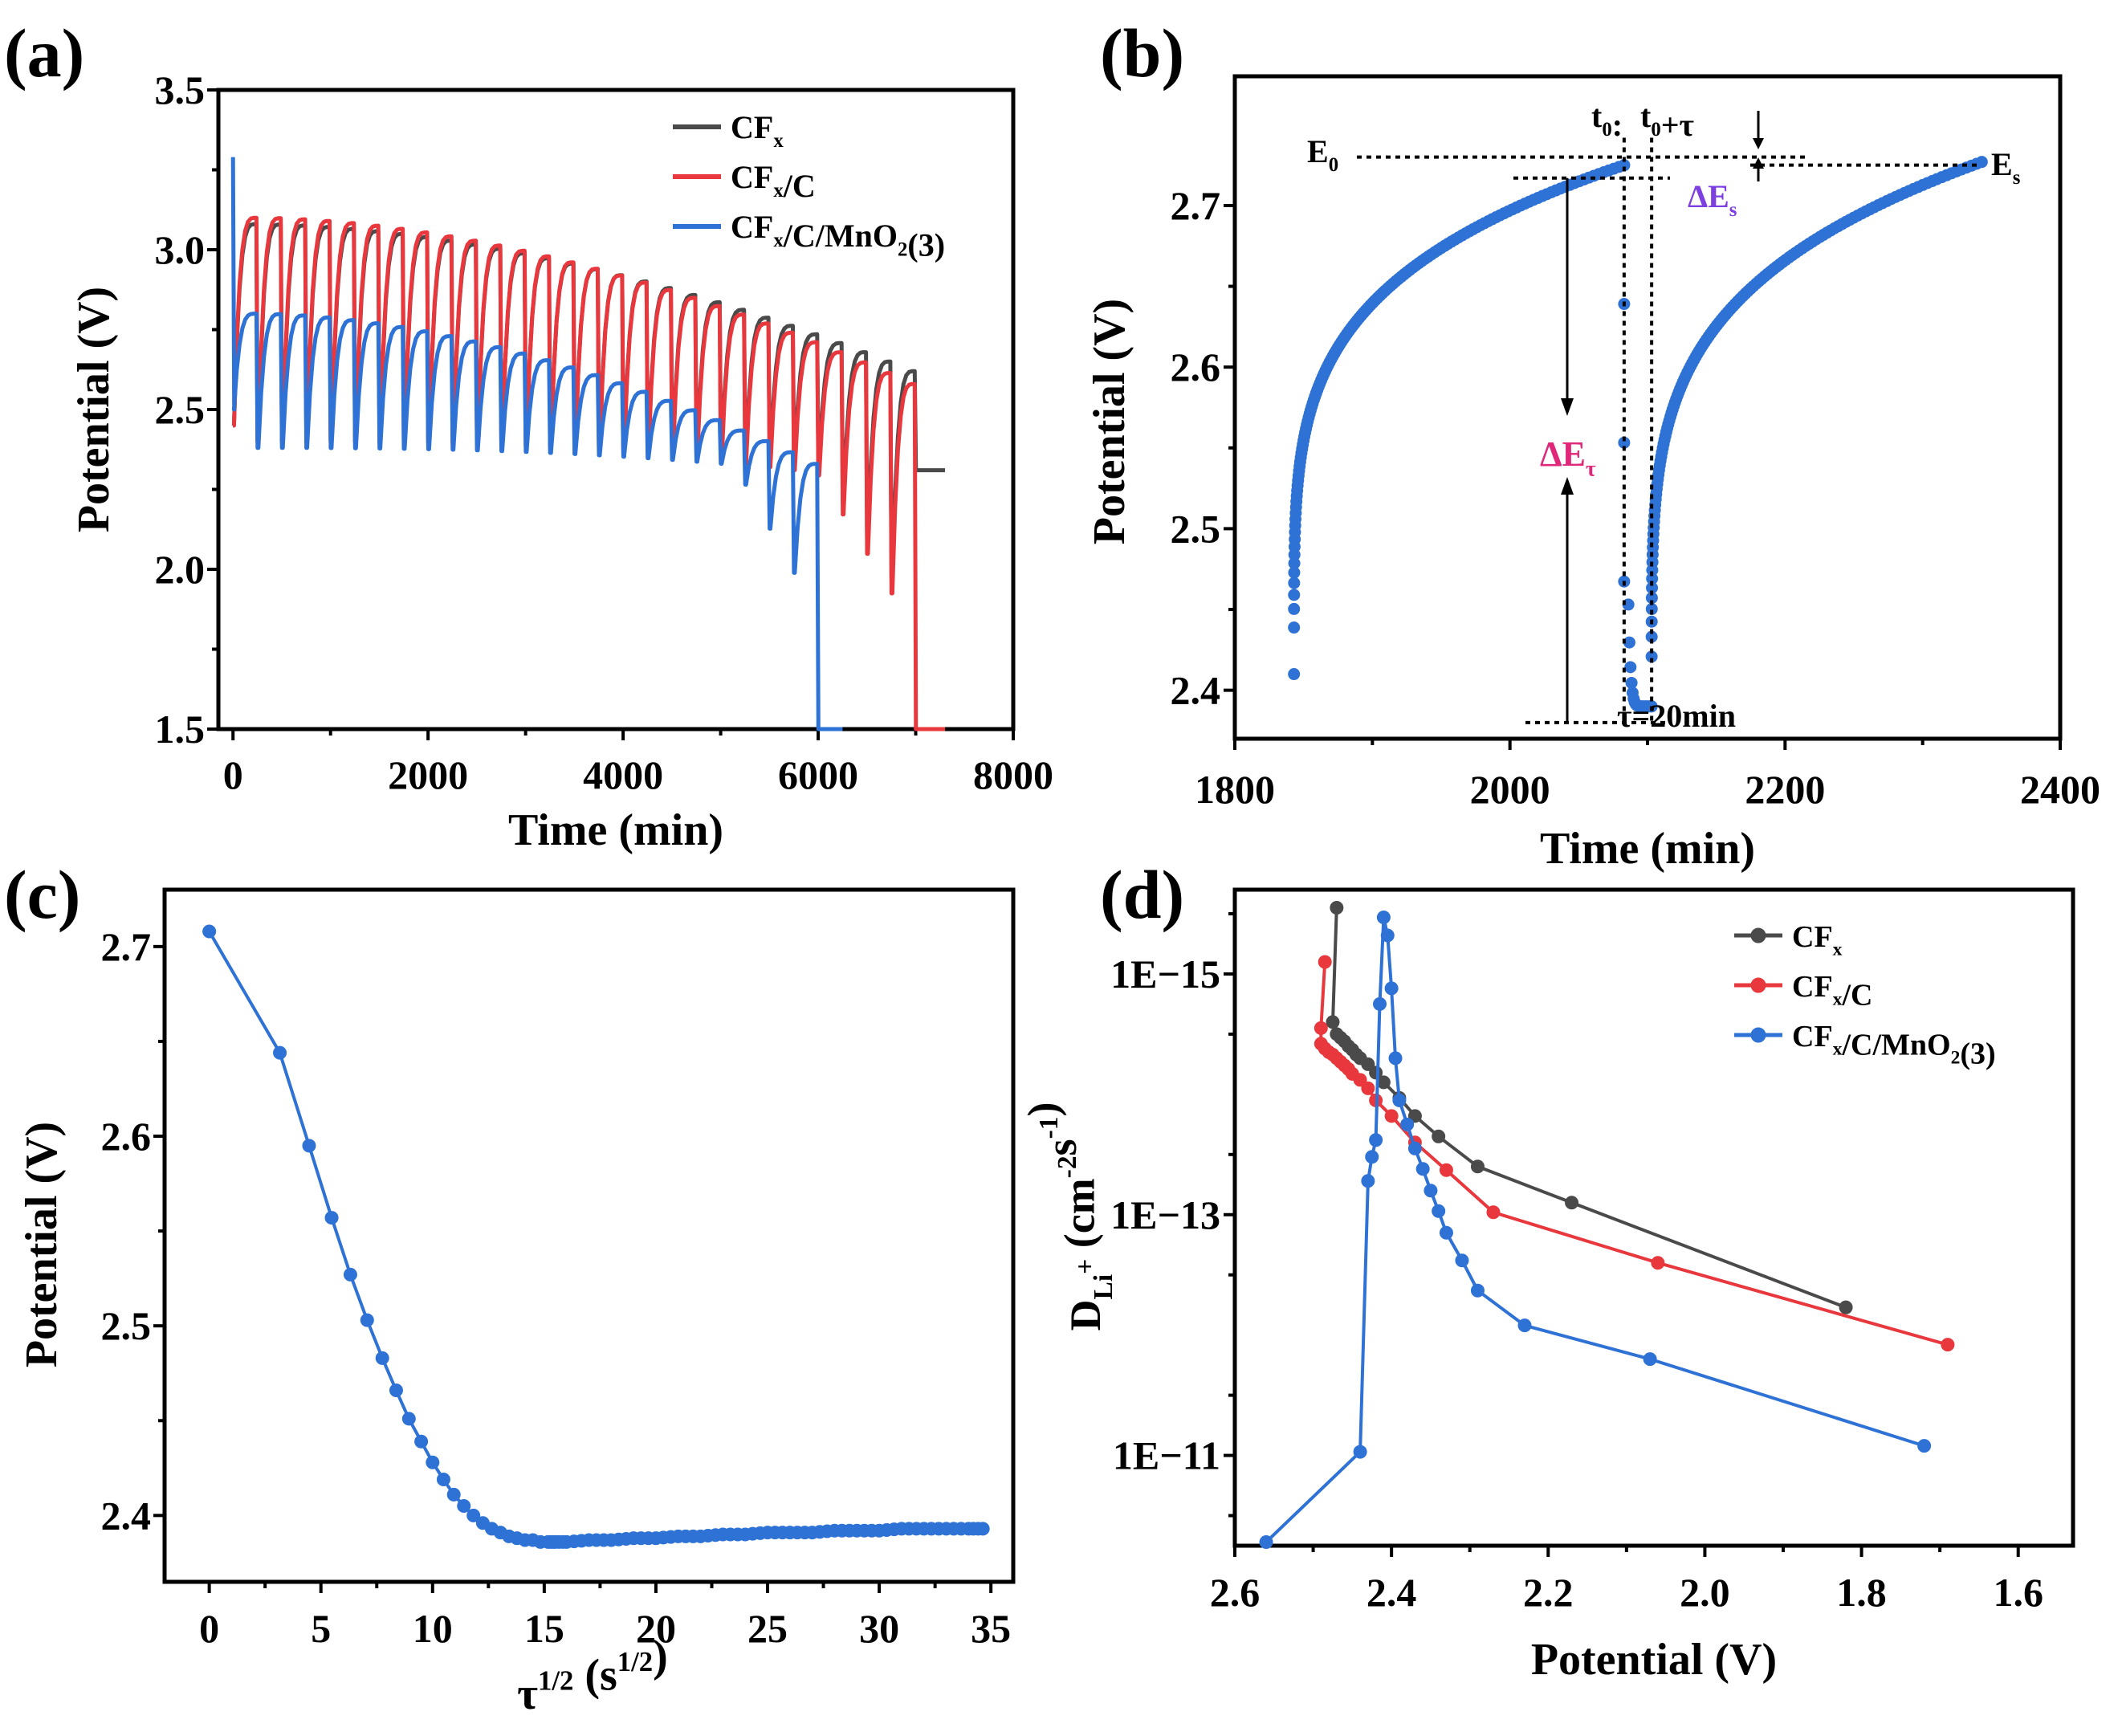 This screenshot has height=1736, width=2118. What do you see at coordinates (1142, 53) in the screenshot?
I see `panel-label: (b)` at bounding box center [1142, 53].